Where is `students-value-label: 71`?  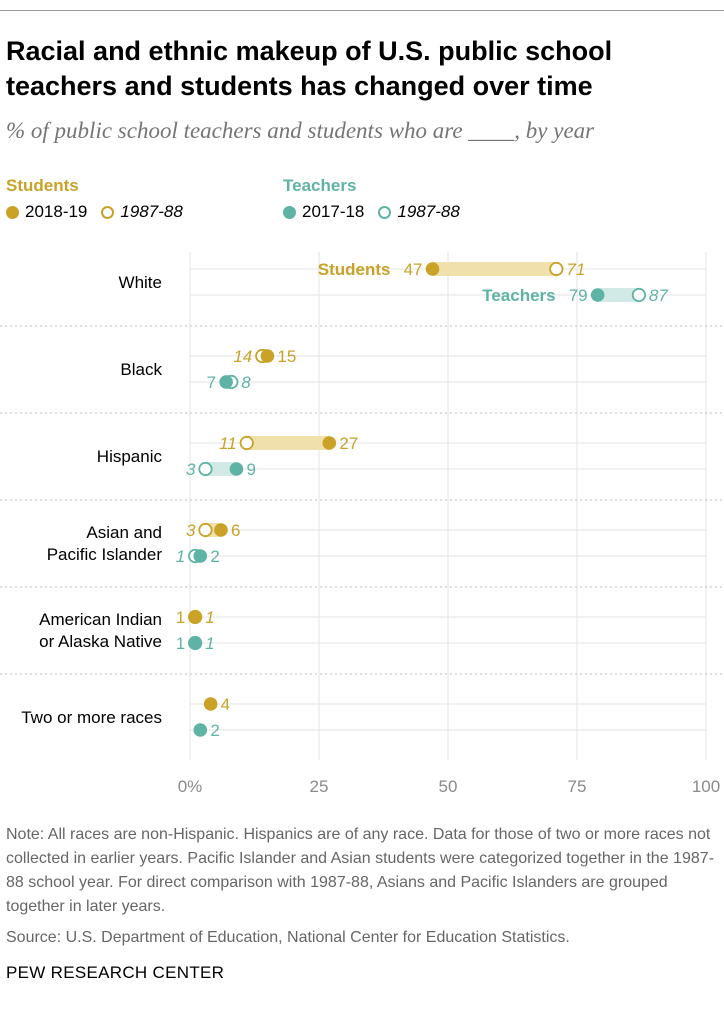 students-value-label: 71 is located at coordinates (575, 269).